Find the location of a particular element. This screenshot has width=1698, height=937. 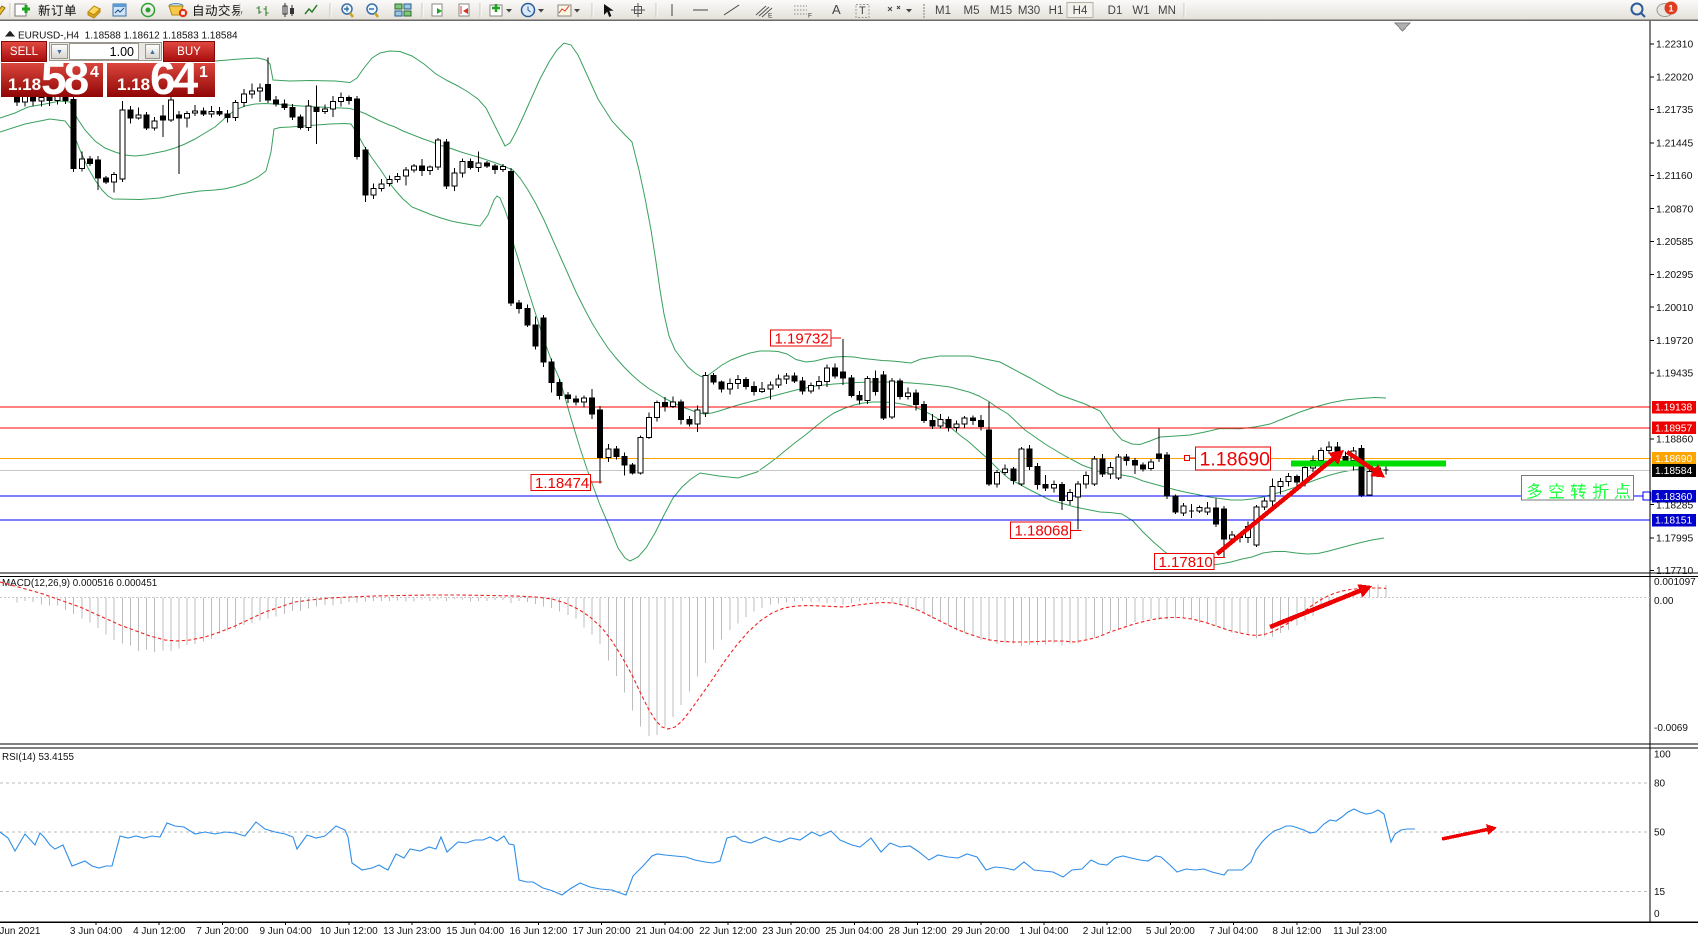

svg-text: 1.22310 is located at coordinates (1674, 44).